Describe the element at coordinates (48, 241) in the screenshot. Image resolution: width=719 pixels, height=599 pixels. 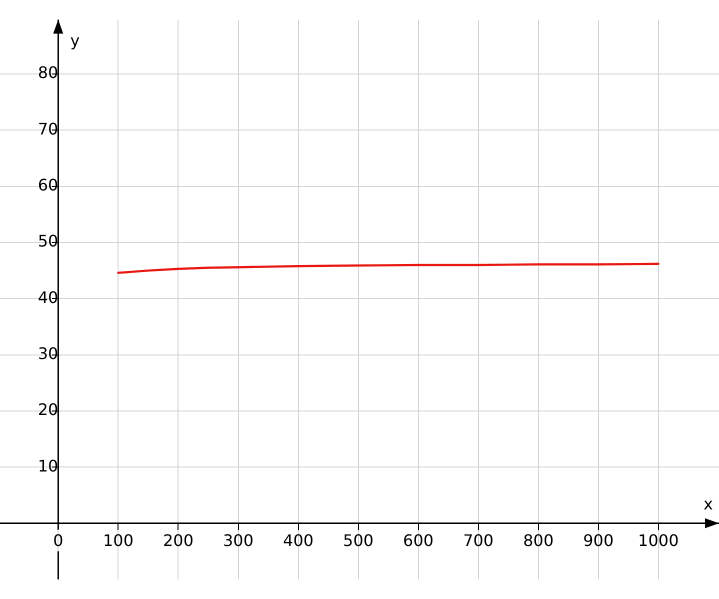
I see `y-tick-label: 50` at that location.